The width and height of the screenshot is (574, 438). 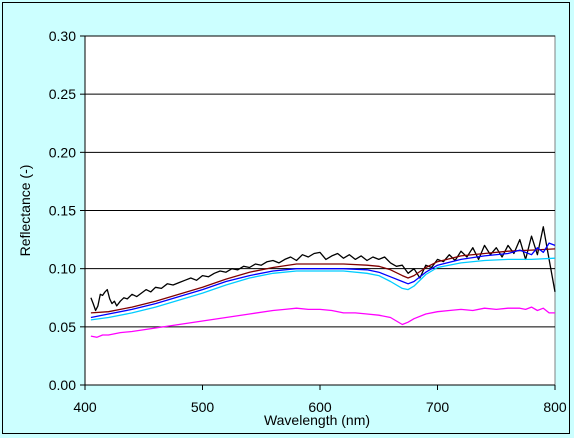 I want to click on y-tick-label: 0.05, so click(x=62, y=327).